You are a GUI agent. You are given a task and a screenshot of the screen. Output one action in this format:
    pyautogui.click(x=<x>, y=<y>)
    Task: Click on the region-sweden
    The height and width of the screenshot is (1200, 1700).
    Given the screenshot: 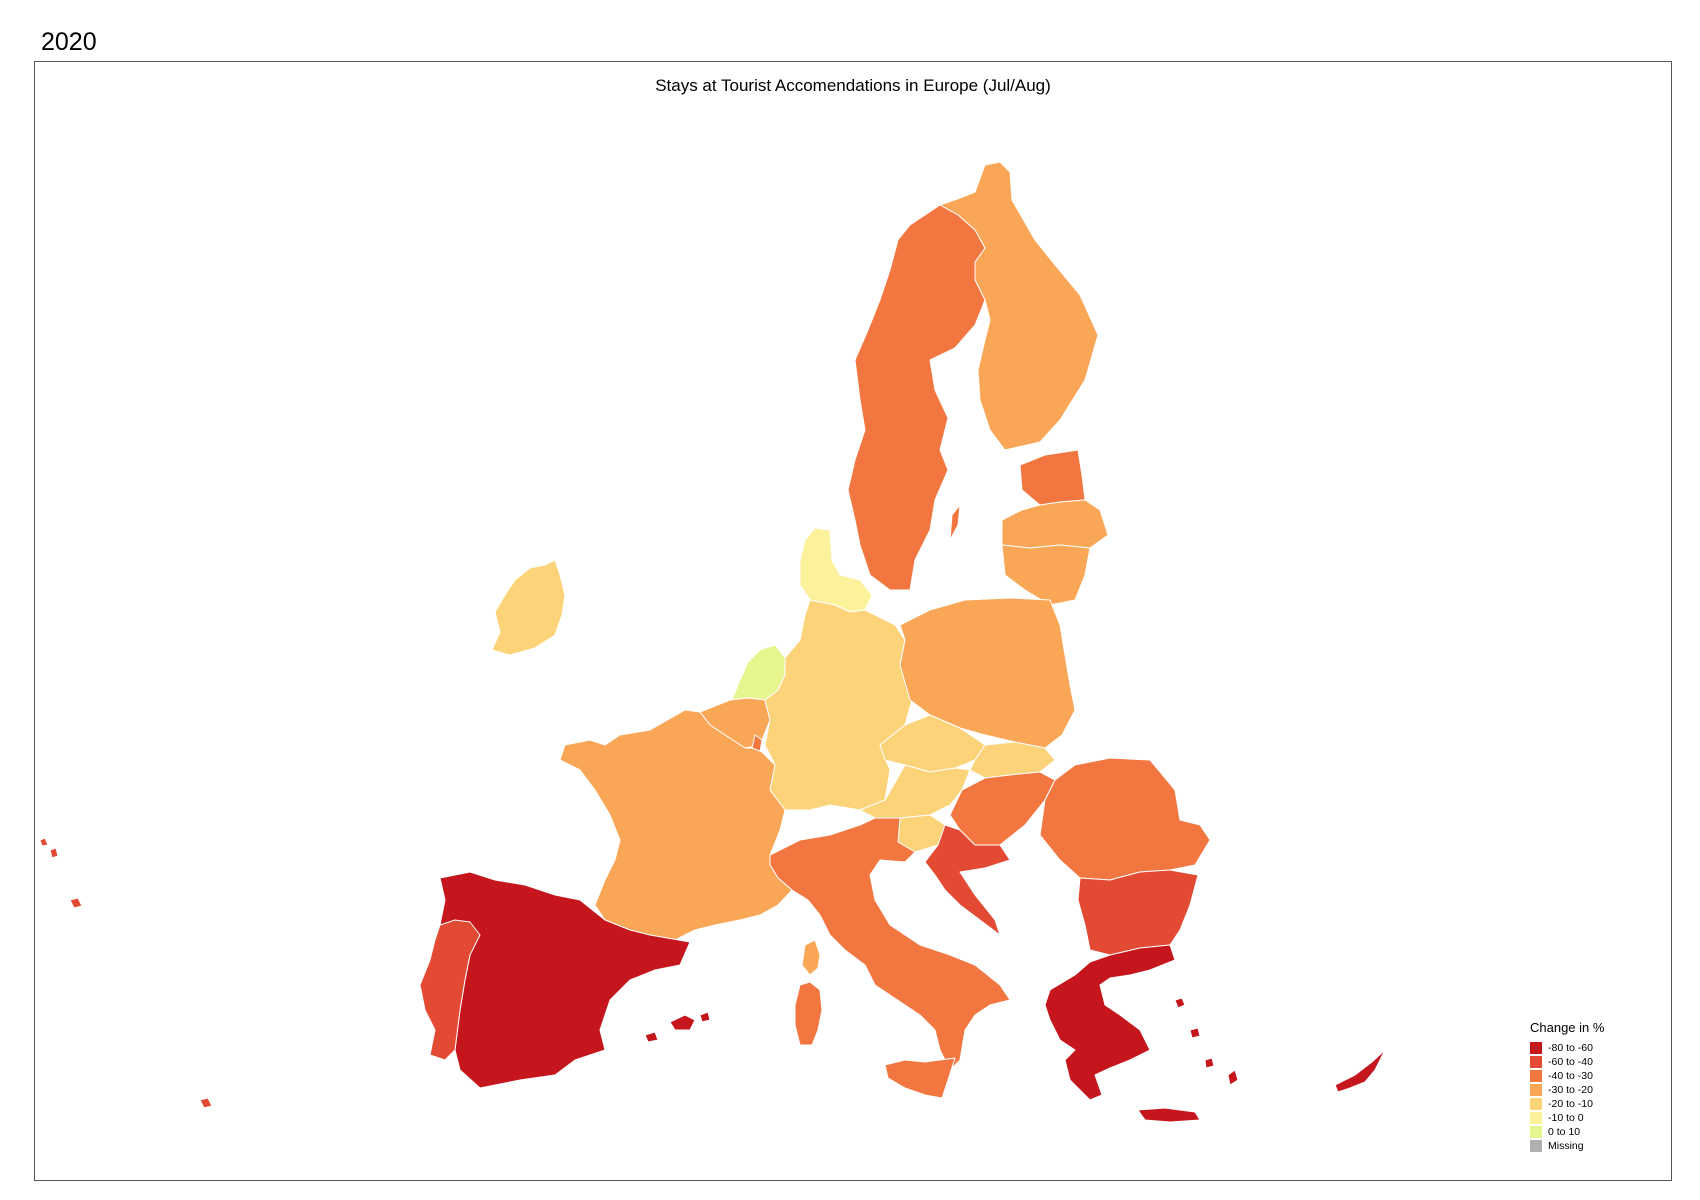 What is the action you would take?
    pyautogui.click(x=916, y=397)
    